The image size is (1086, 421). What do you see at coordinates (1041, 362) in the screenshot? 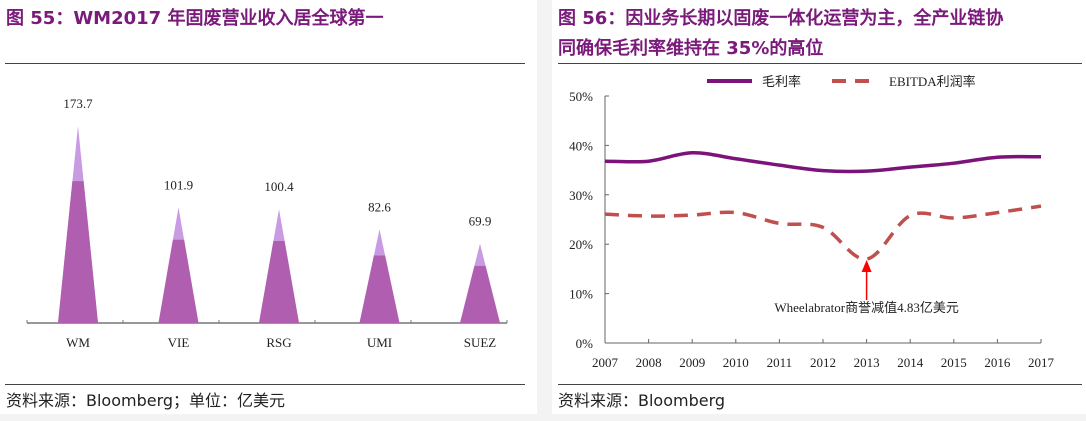
I see `x-tick-label: 2017` at bounding box center [1041, 362].